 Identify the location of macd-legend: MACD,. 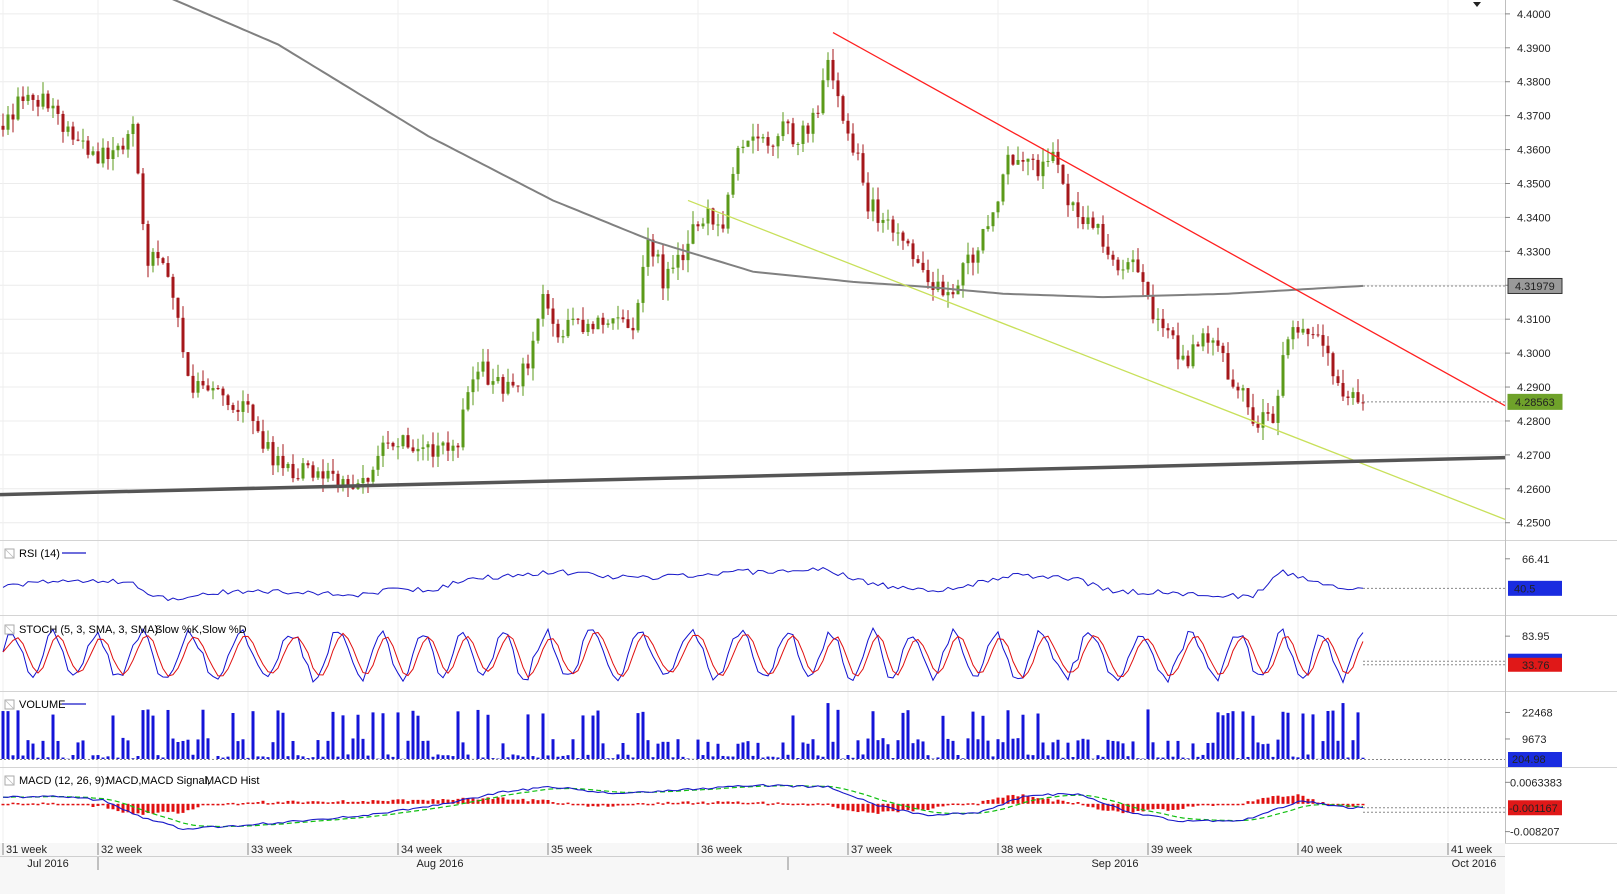
(123, 781).